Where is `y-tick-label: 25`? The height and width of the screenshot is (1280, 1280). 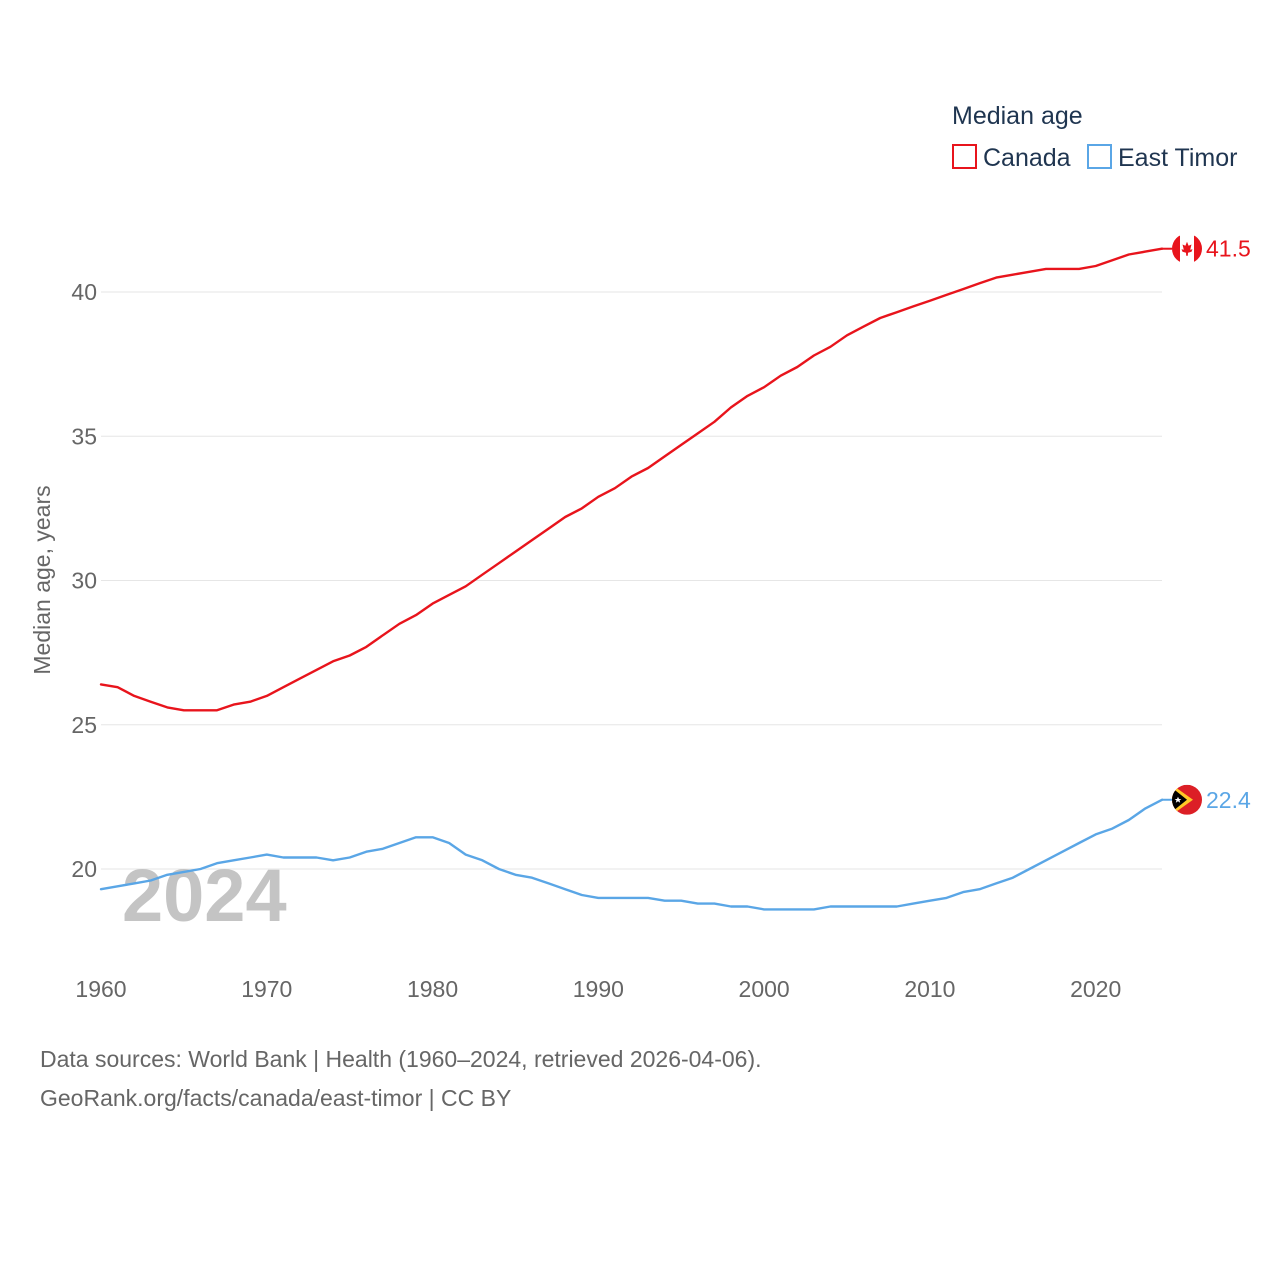 y-tick-label: 25 is located at coordinates (84, 725).